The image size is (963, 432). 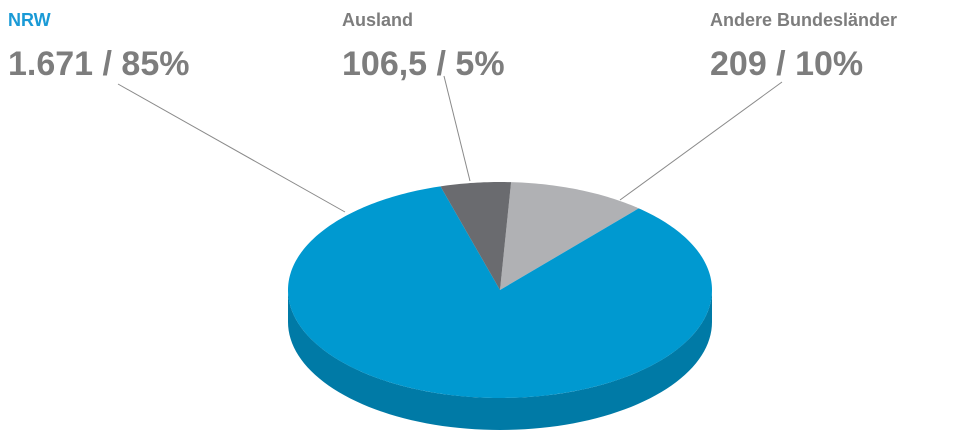 I want to click on slice-value-label: 106,5 / 5%, so click(x=423, y=64).